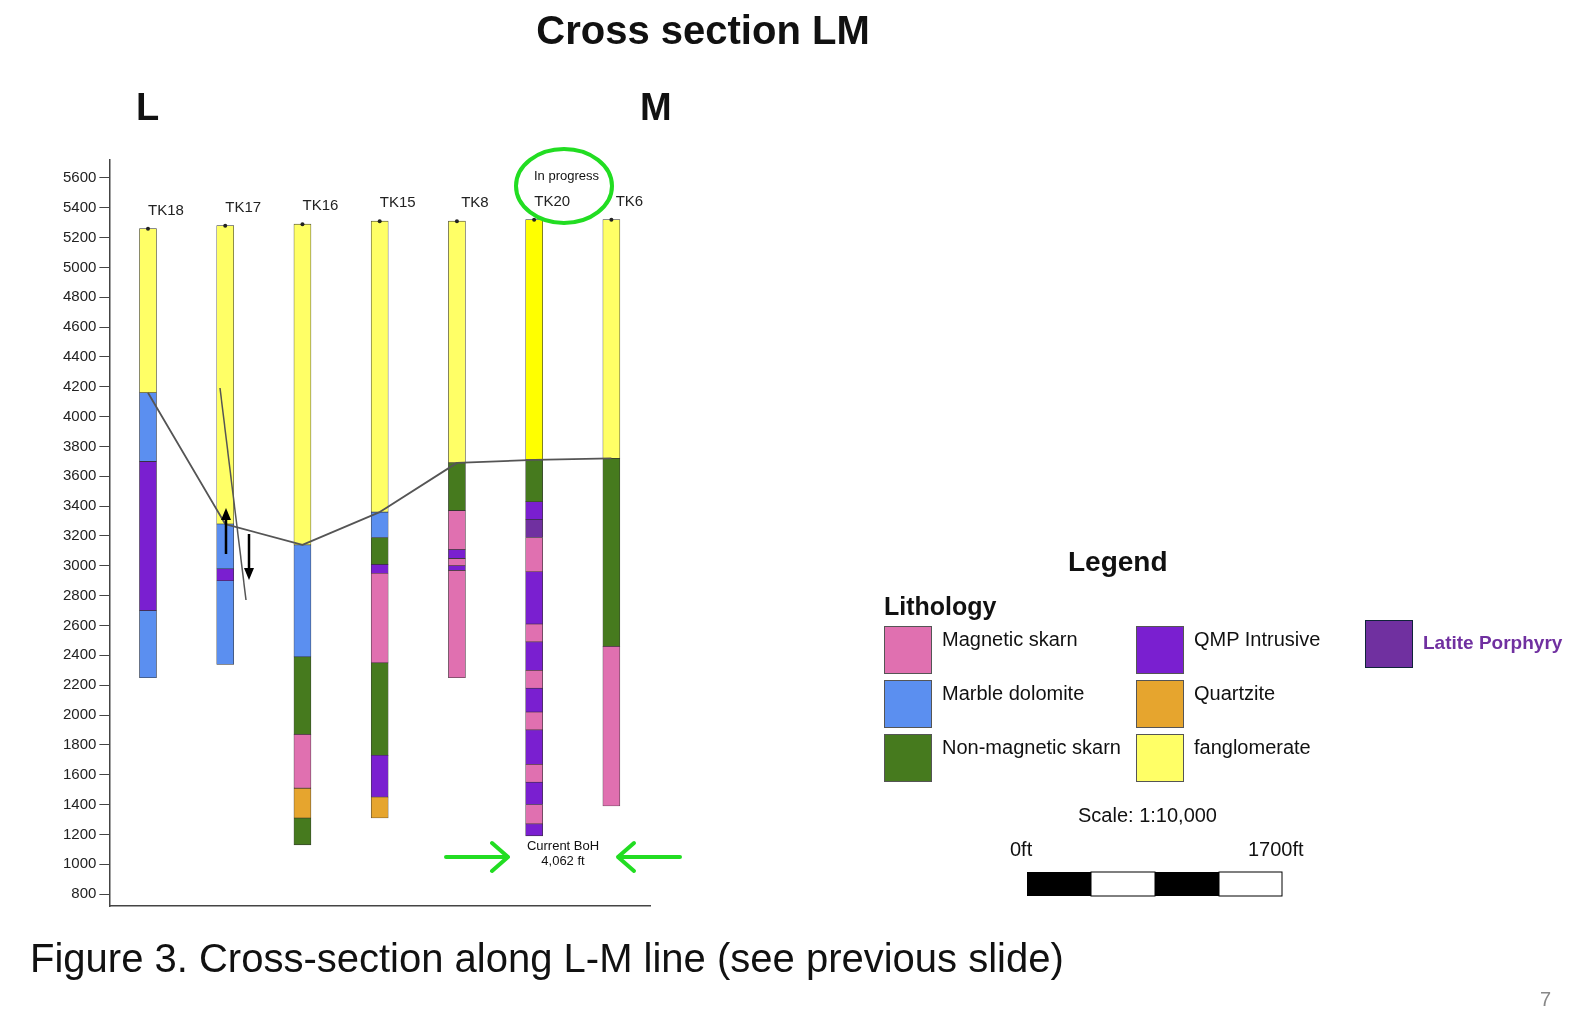 Image resolution: width=1589 pixels, height=1017 pixels. What do you see at coordinates (79, 564) in the screenshot?
I see `y-tick-label: 3000` at bounding box center [79, 564].